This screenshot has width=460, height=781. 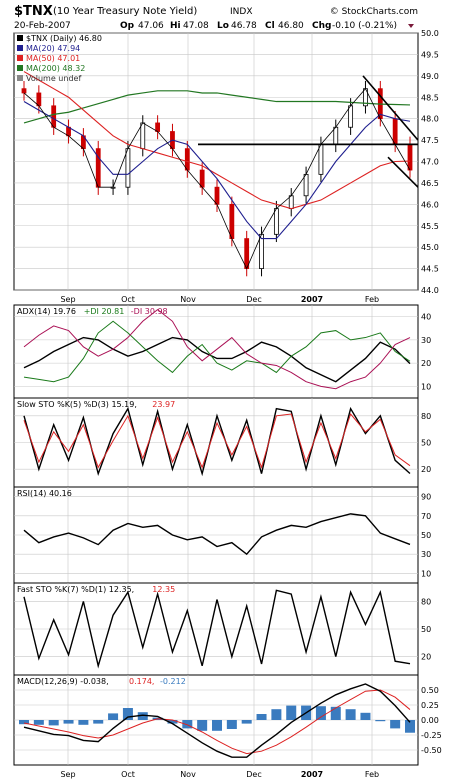 What do you see at coordinates (390, 108) in the screenshot?
I see `upper-channel-line` at bounding box center [390, 108].